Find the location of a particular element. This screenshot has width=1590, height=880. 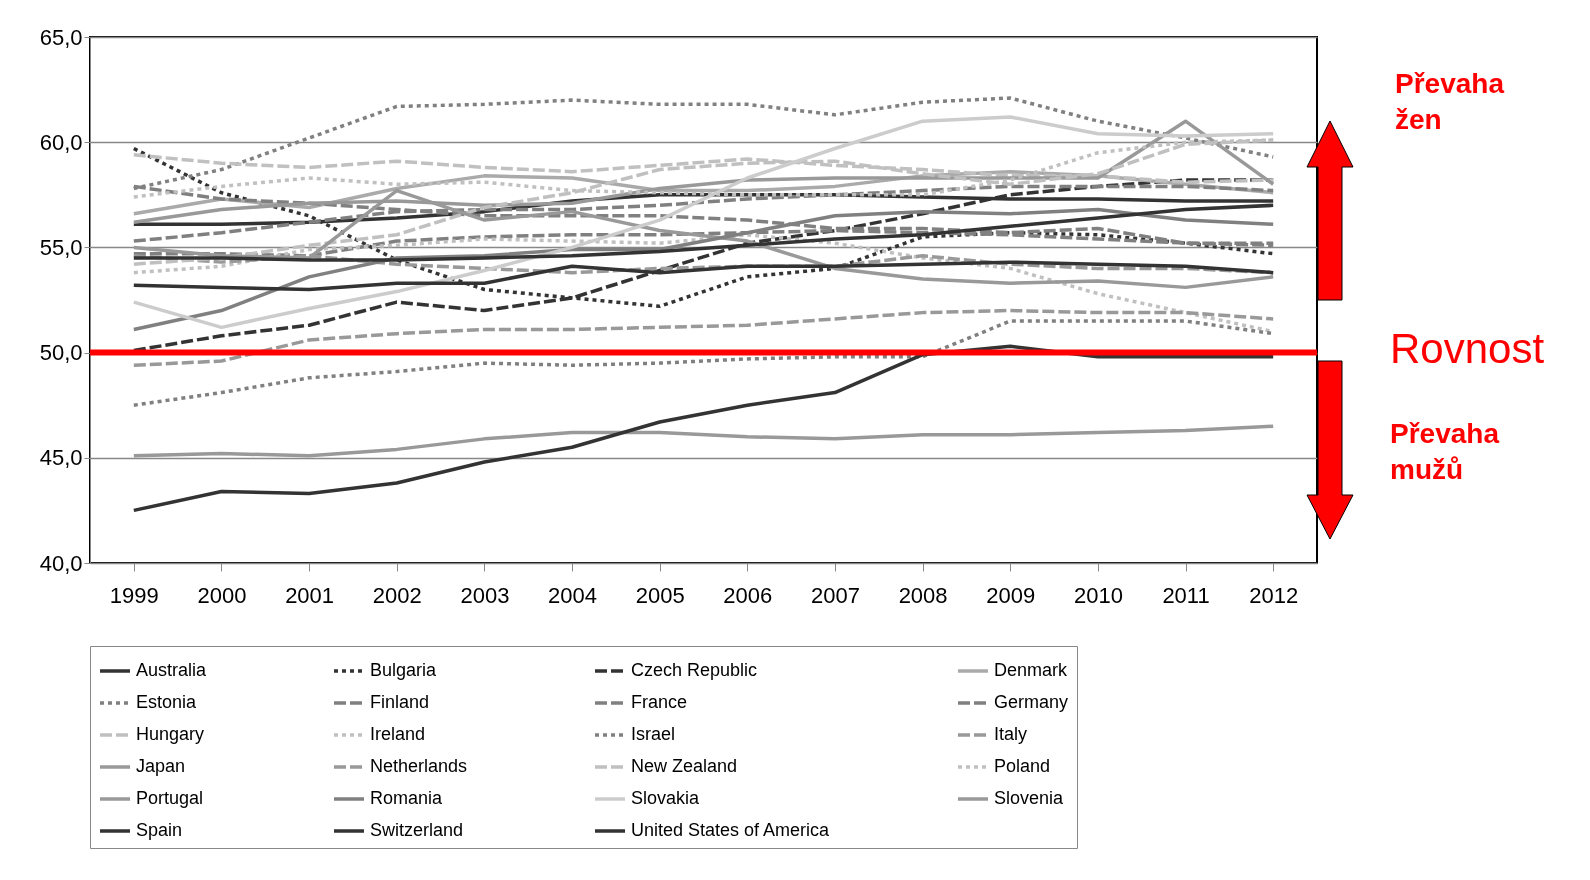

x-tick-label: 2003 is located at coordinates (485, 595).